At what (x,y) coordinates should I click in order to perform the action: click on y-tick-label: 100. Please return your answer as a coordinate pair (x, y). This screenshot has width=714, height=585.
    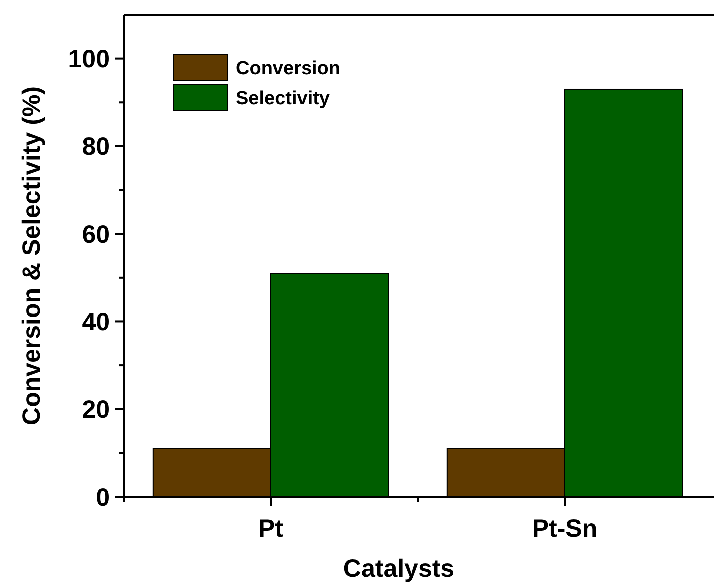
    Looking at the image, I should click on (89, 60).